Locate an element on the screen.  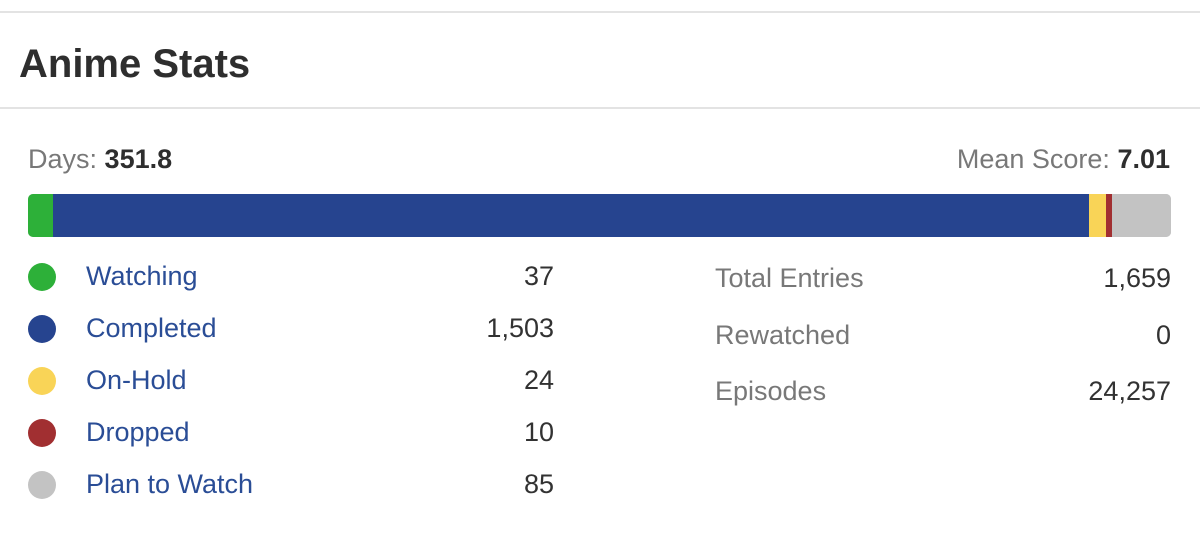
bar-segment-watching is located at coordinates (41, 215).